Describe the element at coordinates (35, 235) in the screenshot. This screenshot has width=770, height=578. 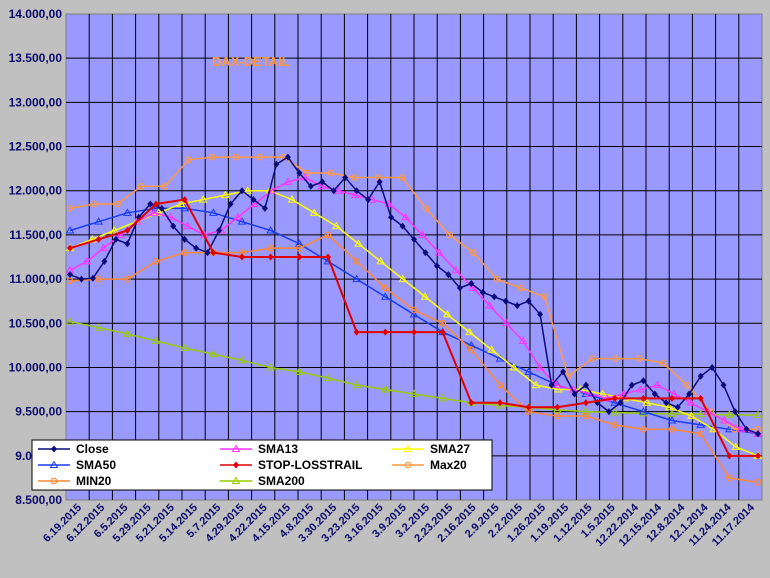
I see `y-tick-label: 11.500,00` at that location.